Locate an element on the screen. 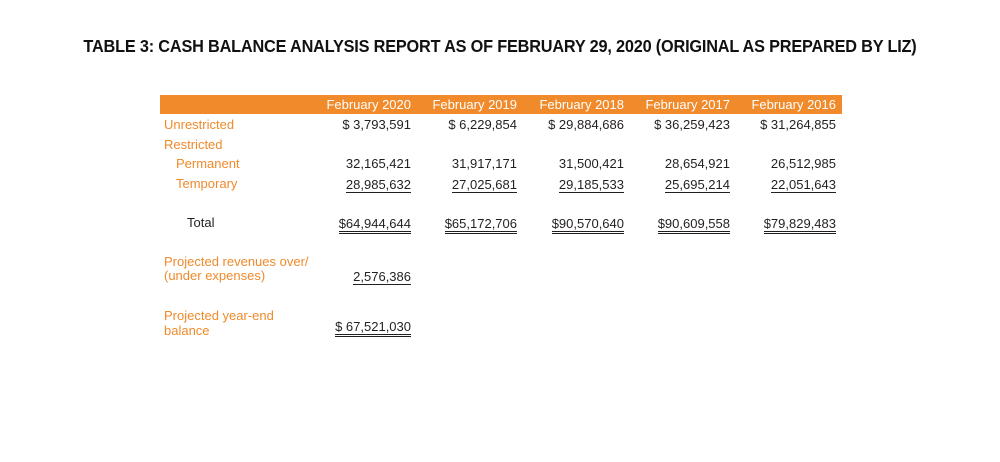 This screenshot has height=462, width=1000. cell-permanent-2019: 31,917,171 is located at coordinates (484, 163).